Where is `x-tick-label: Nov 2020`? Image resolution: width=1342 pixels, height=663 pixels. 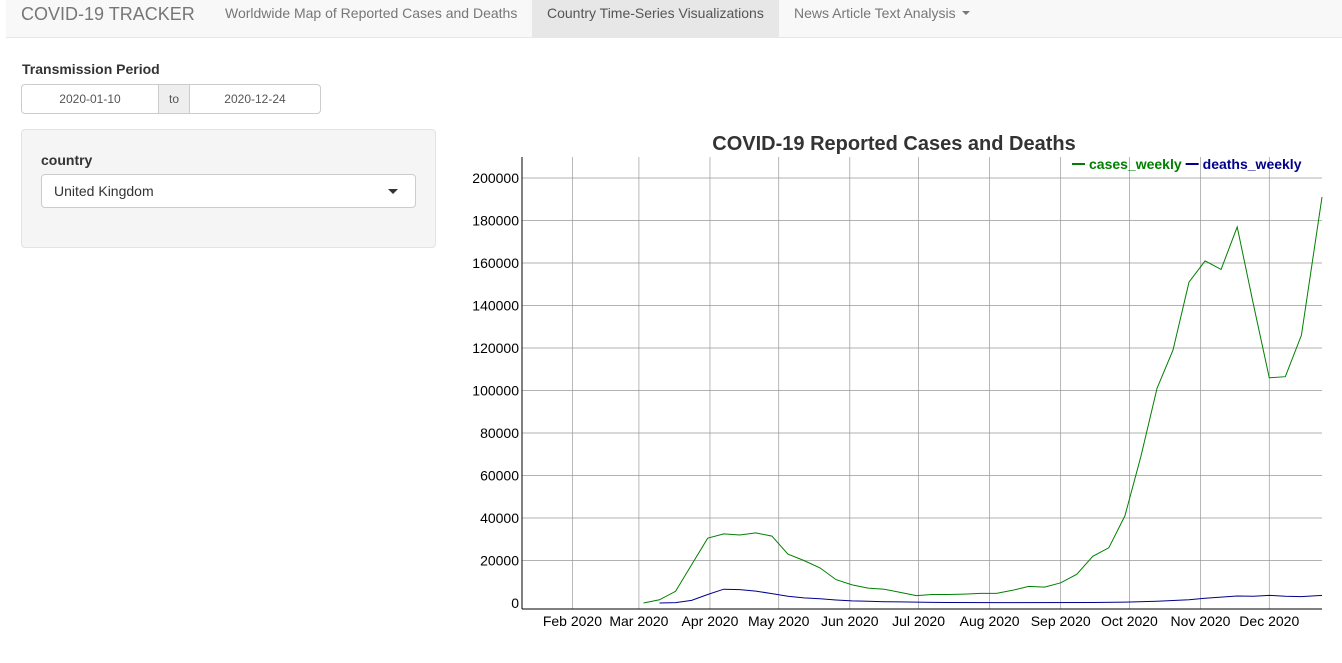 x-tick-label: Nov 2020 is located at coordinates (1201, 621).